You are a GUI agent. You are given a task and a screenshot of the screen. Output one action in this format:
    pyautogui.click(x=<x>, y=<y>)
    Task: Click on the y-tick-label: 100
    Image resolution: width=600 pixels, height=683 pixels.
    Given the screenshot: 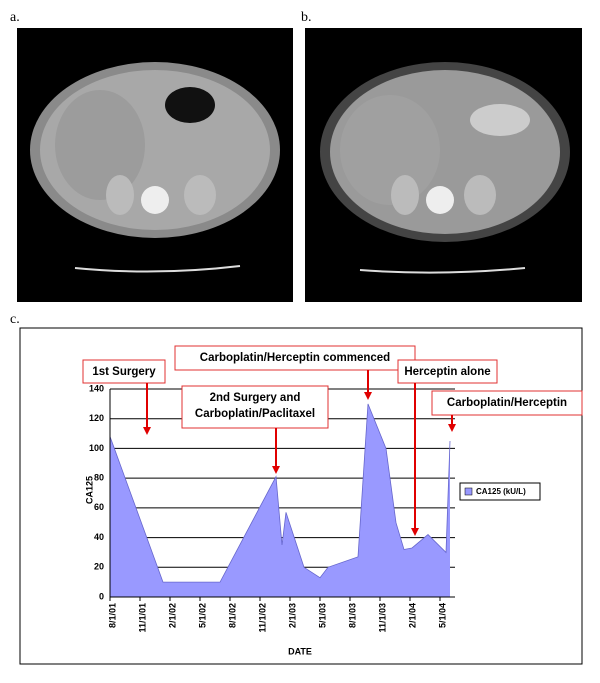 What is the action you would take?
    pyautogui.click(x=96, y=448)
    